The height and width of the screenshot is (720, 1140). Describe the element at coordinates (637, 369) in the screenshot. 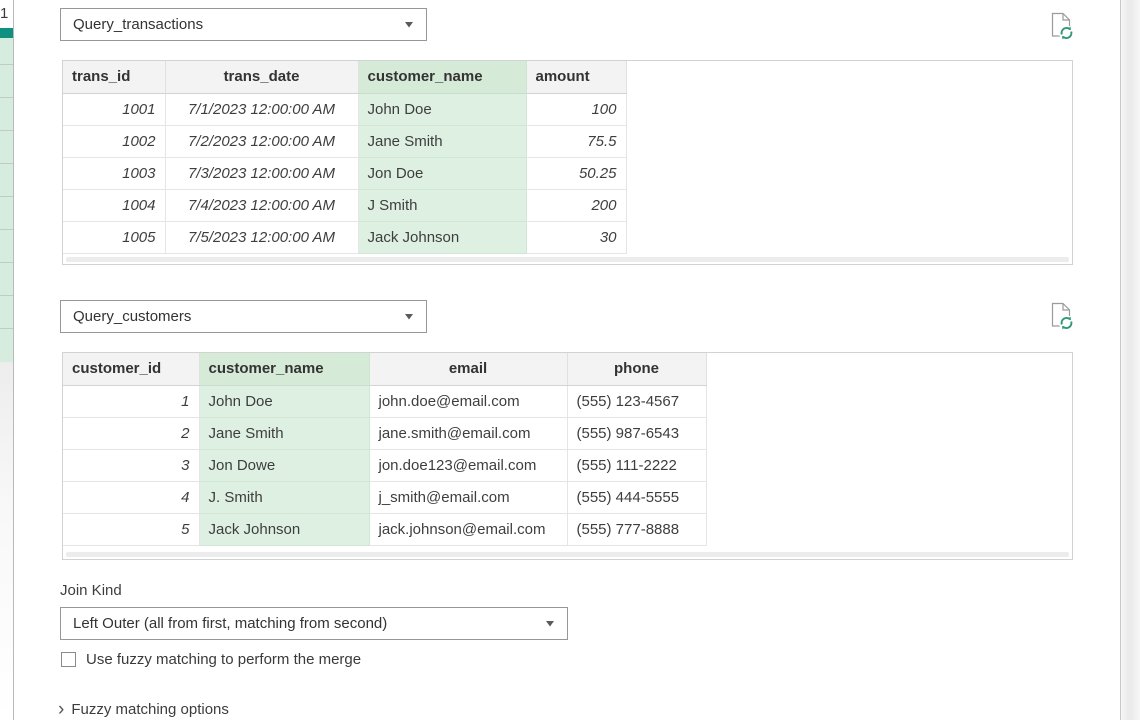

I see `column-header-phone: phone` at that location.